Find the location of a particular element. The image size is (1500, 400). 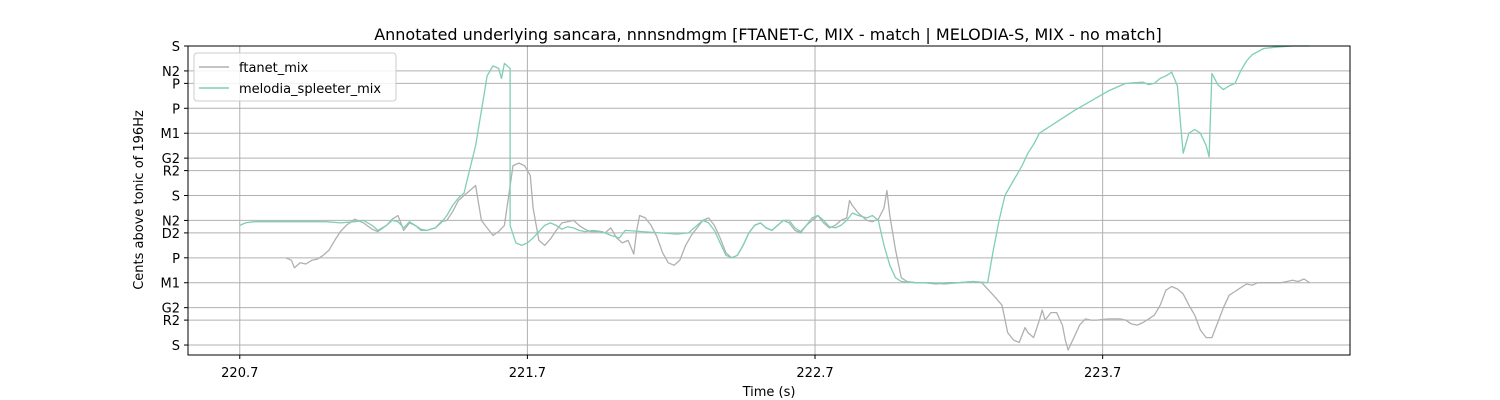

x-tick-label: 220.7 is located at coordinates (239, 373).